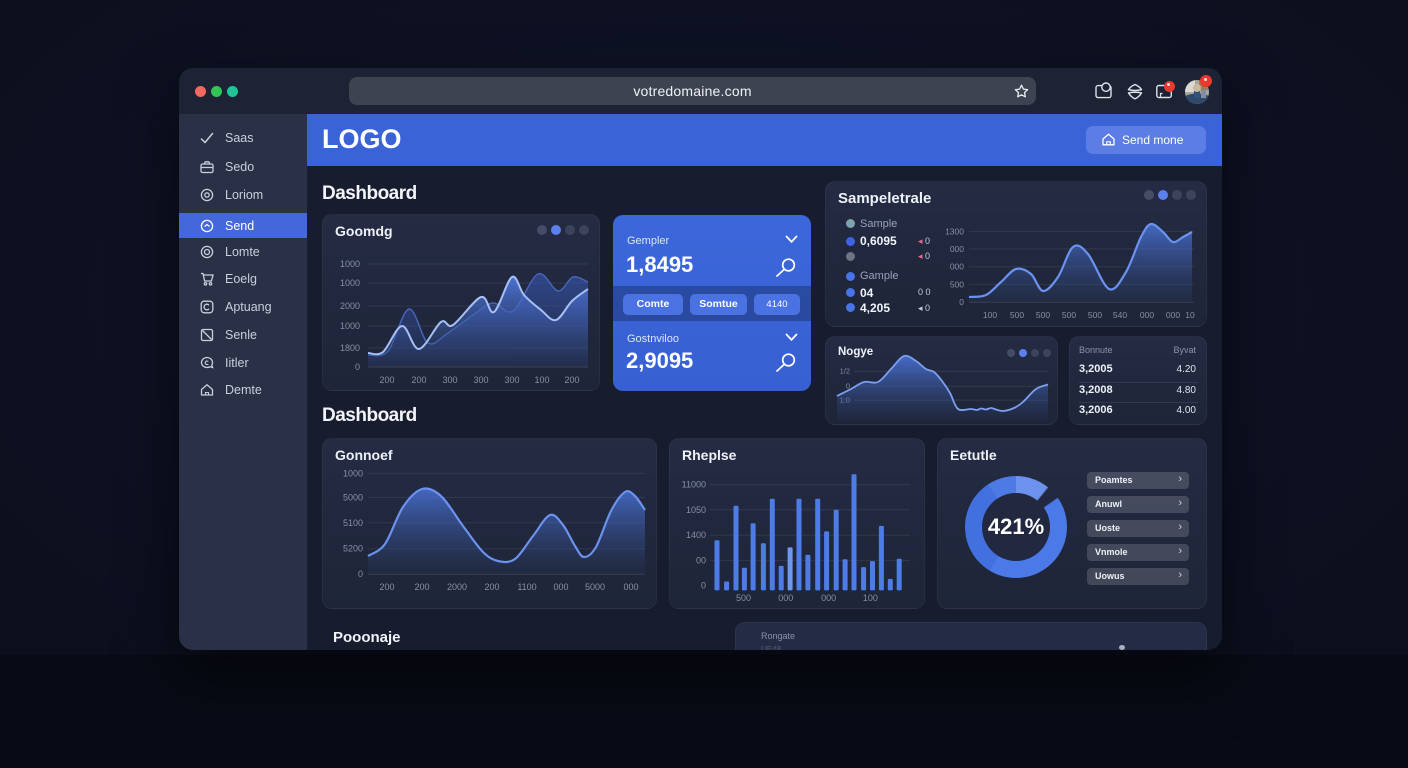 Image resolution: width=1408 pixels, height=768 pixels. Describe the element at coordinates (353, 523) in the screenshot. I see `svg-text: 5100` at that location.